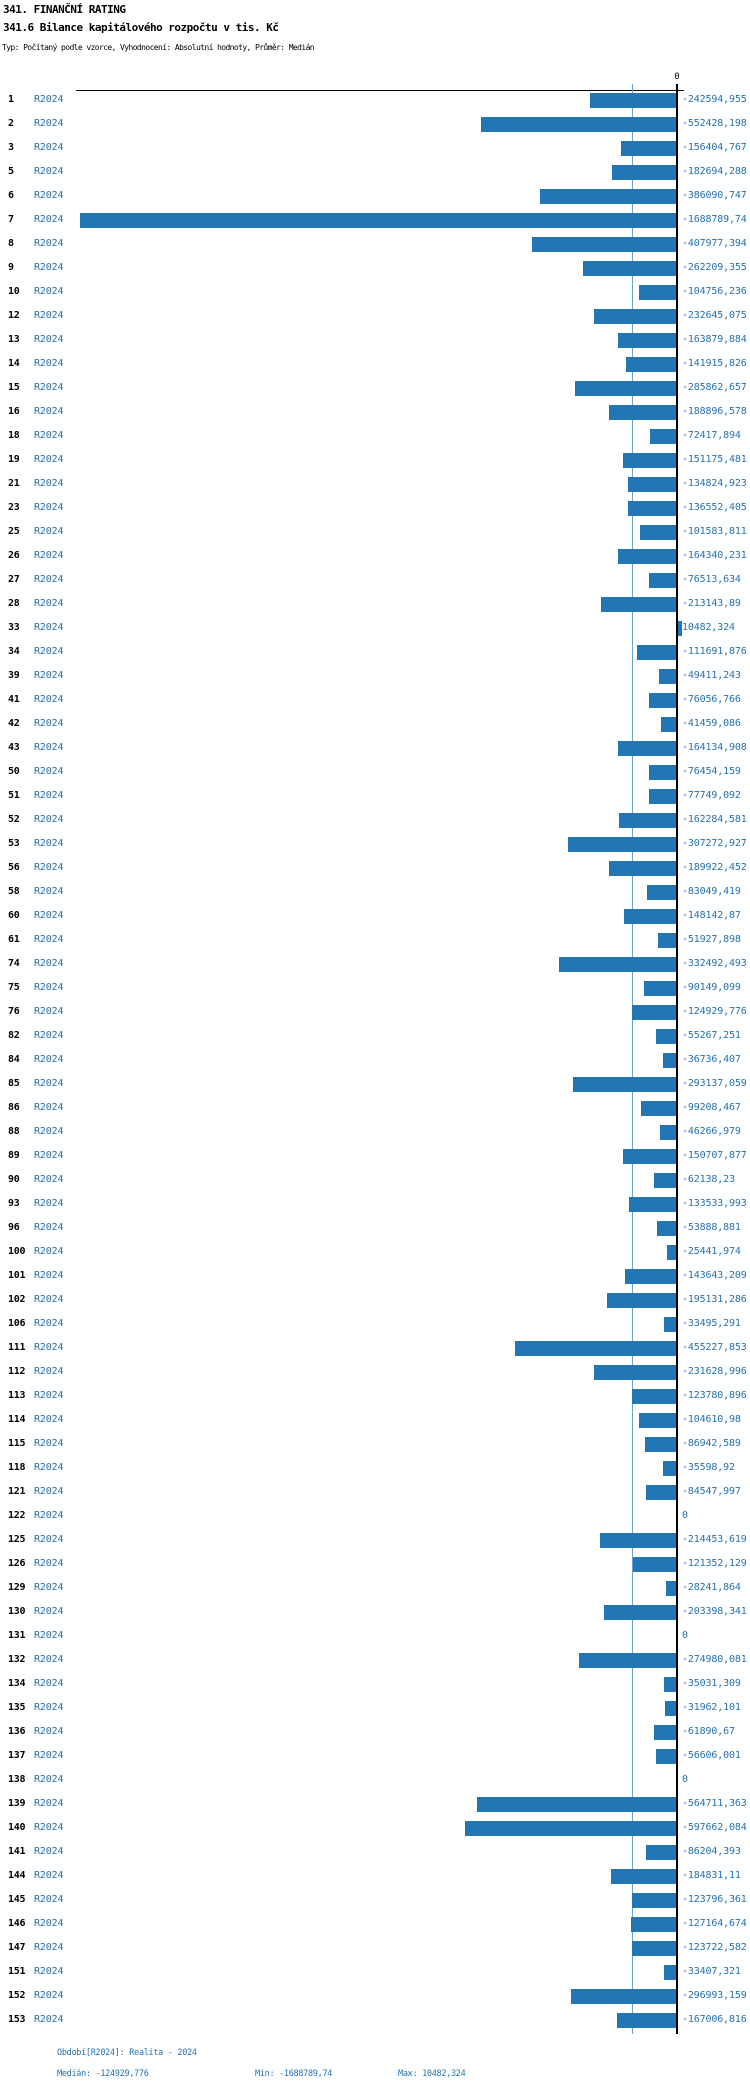 This screenshot has height=2096, width=750. I want to click on row-number: 137, so click(17, 1755).